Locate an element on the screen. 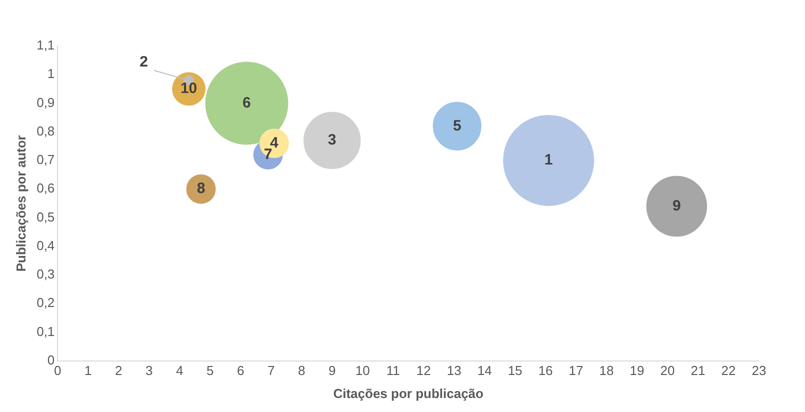  series-label: 9 is located at coordinates (676, 205).